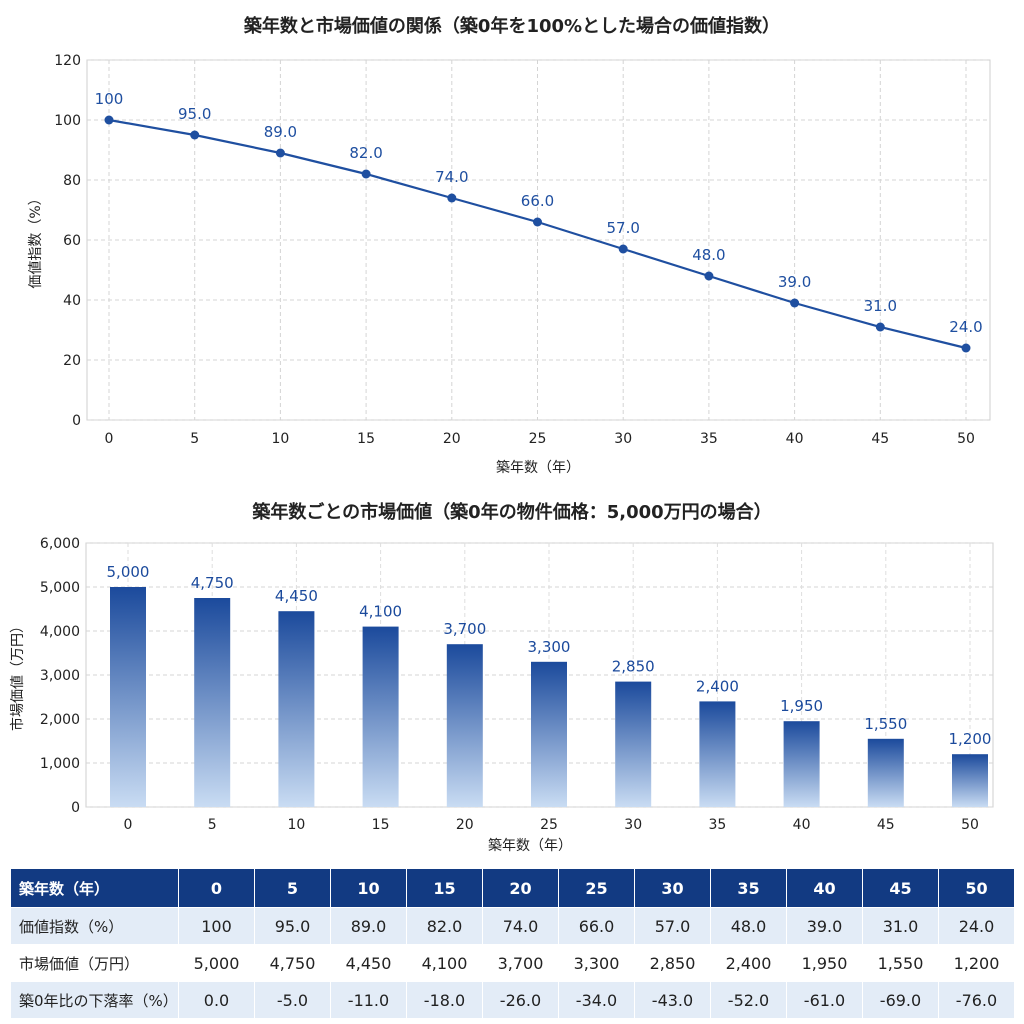 The height and width of the screenshot is (1024, 1024). What do you see at coordinates (511, 512) in the screenshot?
I see `chart-title: 築年数ごとの市場価値（築0年の物件価格：5,000万円の場合）` at bounding box center [511, 512].